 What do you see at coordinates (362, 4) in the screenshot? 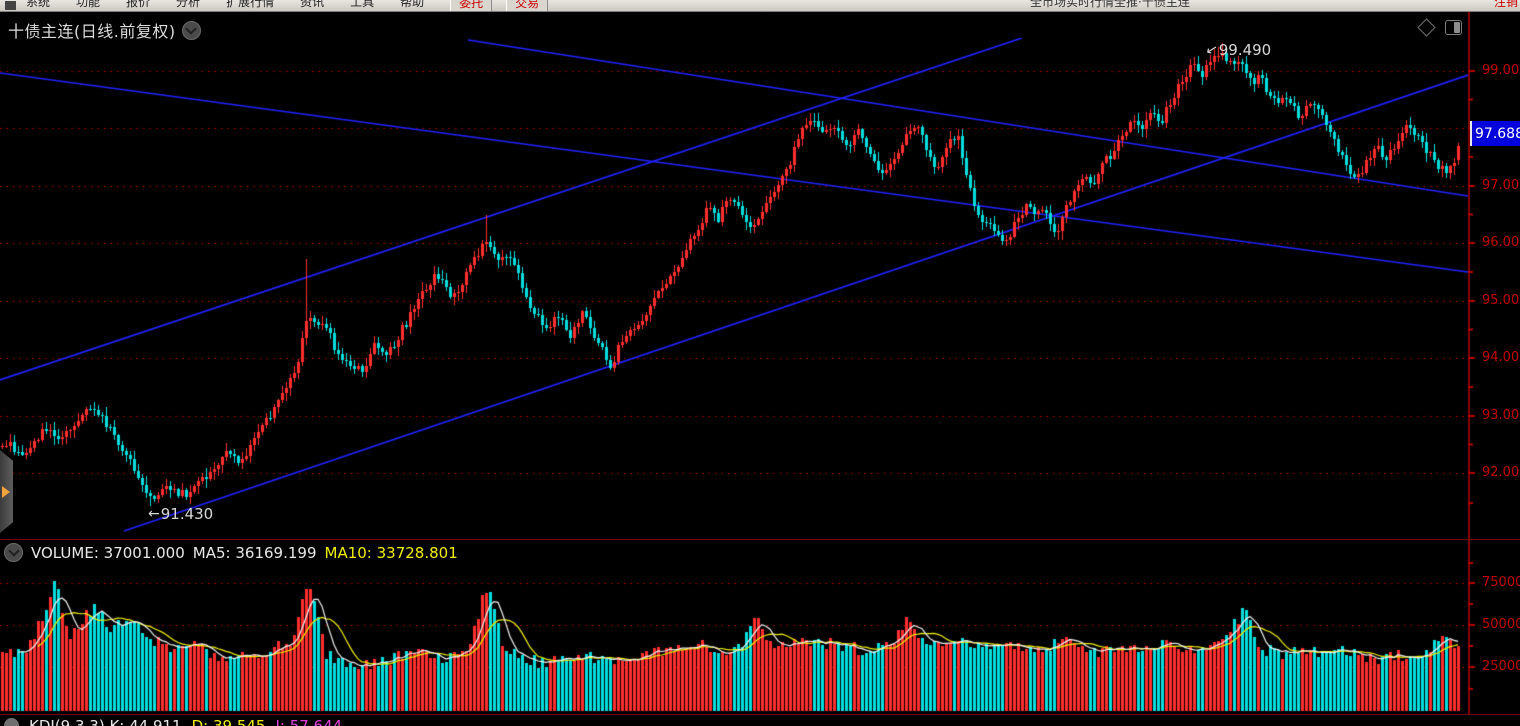
I see `menu-item-tools: 工具` at bounding box center [362, 4].